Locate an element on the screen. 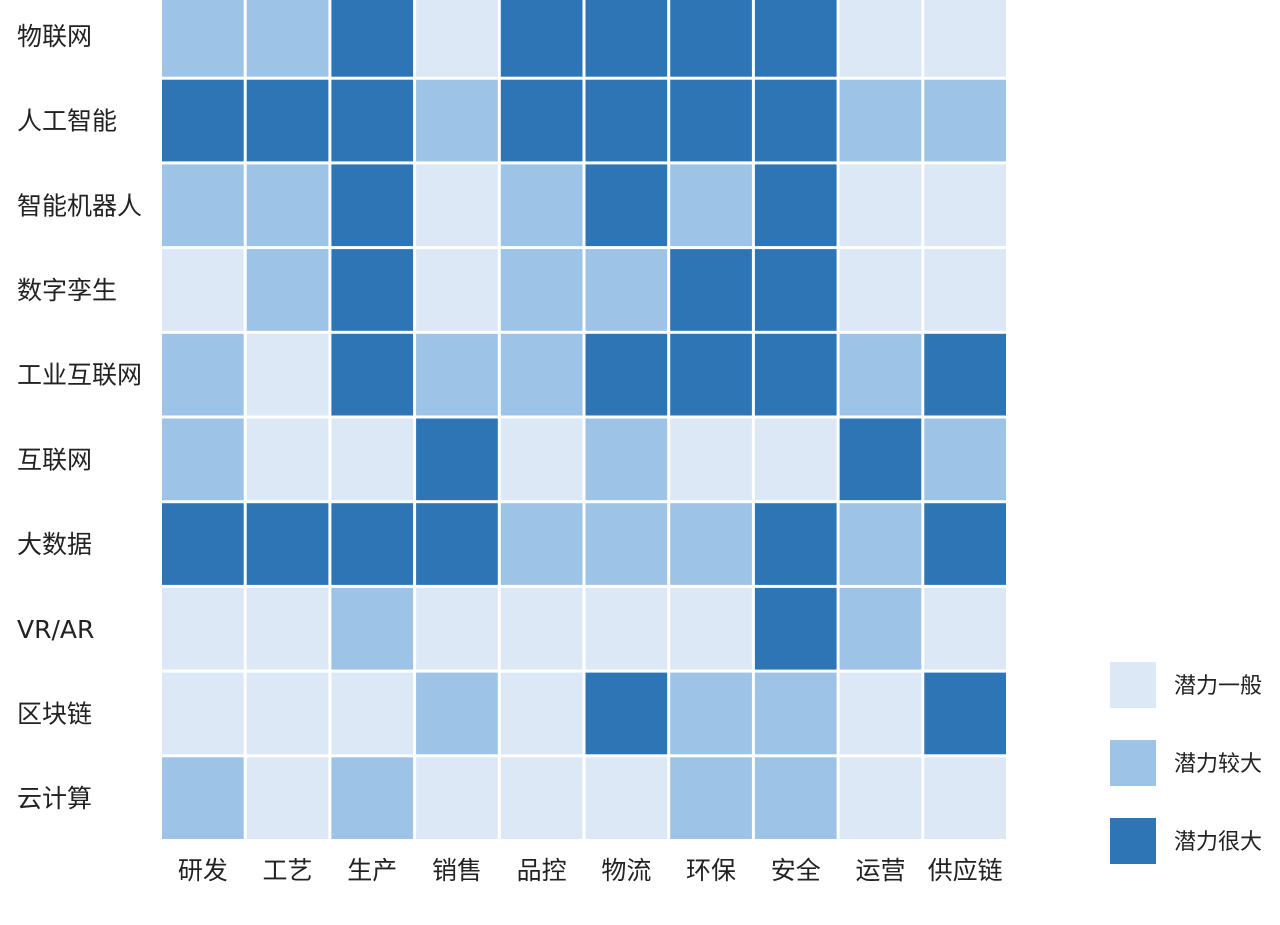 The height and width of the screenshot is (925, 1280). y-tick-label: 工业互联网 is located at coordinates (79, 375).